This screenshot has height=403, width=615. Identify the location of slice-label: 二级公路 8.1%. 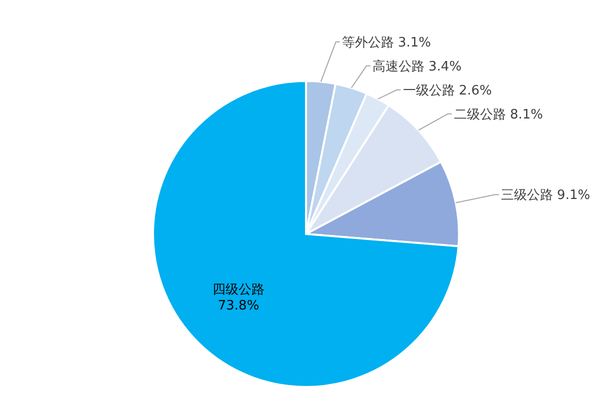
(498, 114).